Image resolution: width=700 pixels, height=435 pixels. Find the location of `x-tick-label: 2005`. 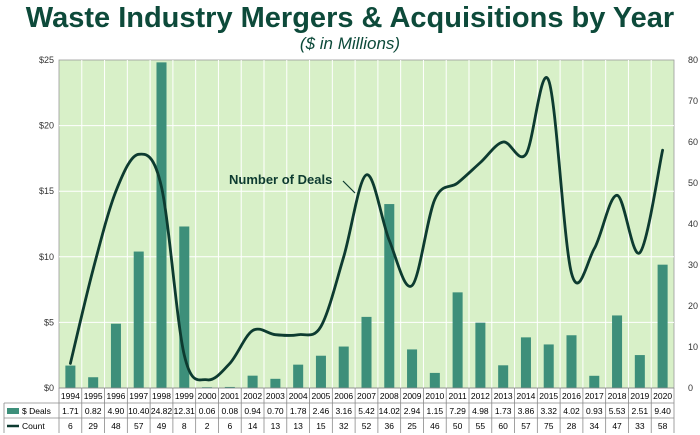

x-tick-label: 2005 is located at coordinates (320, 396).